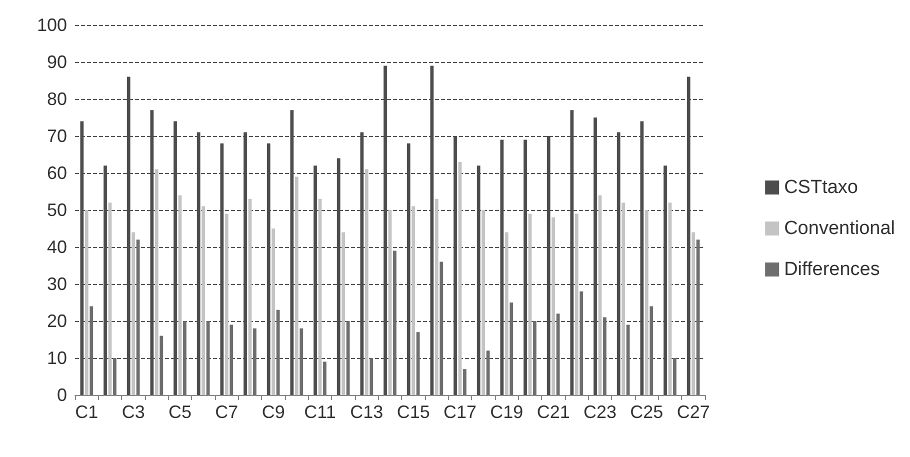 Image resolution: width=910 pixels, height=457 pixels. Describe the element at coordinates (647, 412) in the screenshot. I see `x-tick-label: C25` at that location.